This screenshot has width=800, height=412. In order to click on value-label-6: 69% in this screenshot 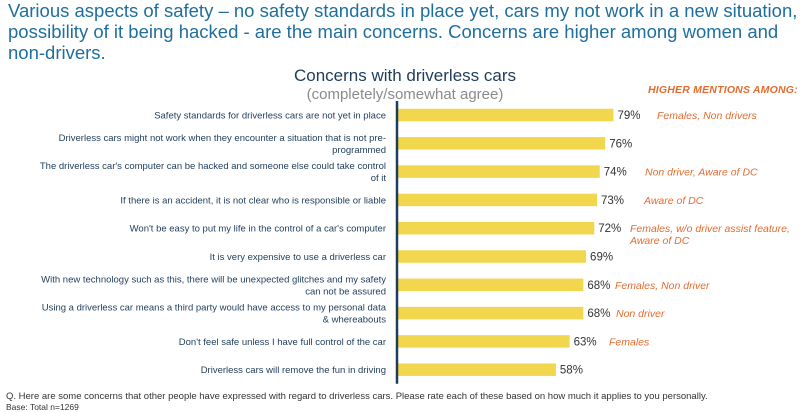, I will do `click(601, 258)`.